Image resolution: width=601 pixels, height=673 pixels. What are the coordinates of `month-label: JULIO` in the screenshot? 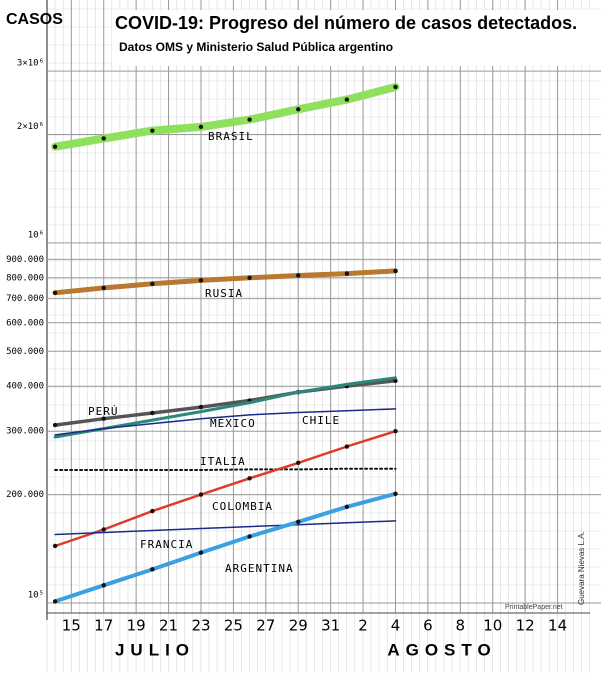 It's located at (155, 649).